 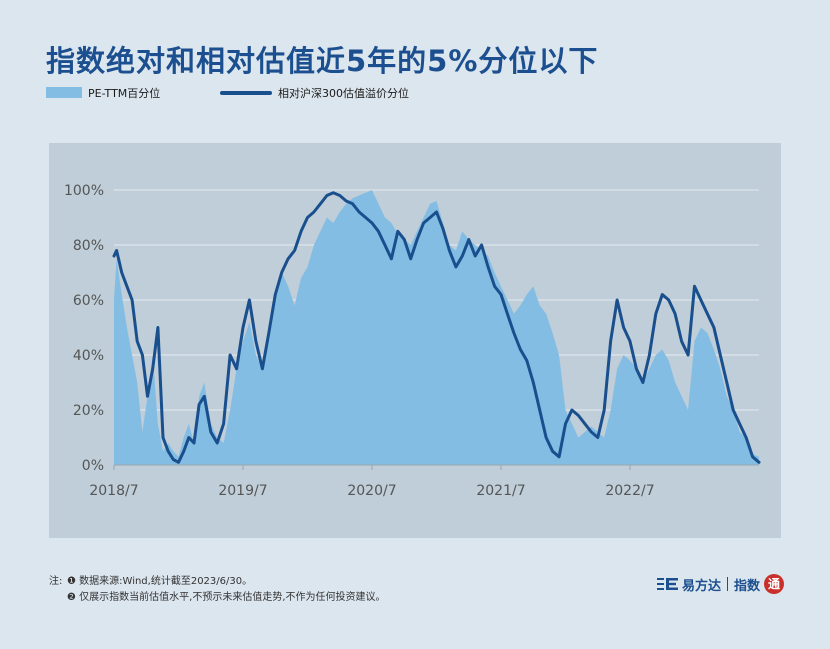 What do you see at coordinates (701, 586) in the screenshot?
I see `brand-name: 易方达` at bounding box center [701, 586].